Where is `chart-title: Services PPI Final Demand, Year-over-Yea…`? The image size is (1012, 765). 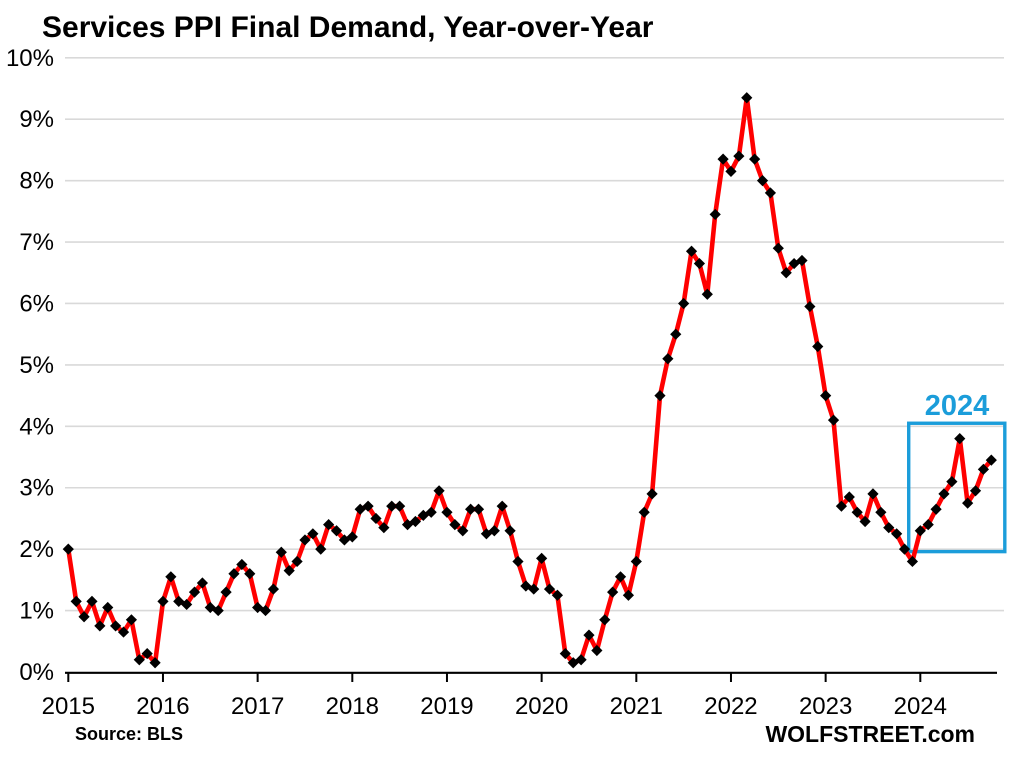 chart-title: Services PPI Final Demand, Year-over-Yea… is located at coordinates (348, 27).